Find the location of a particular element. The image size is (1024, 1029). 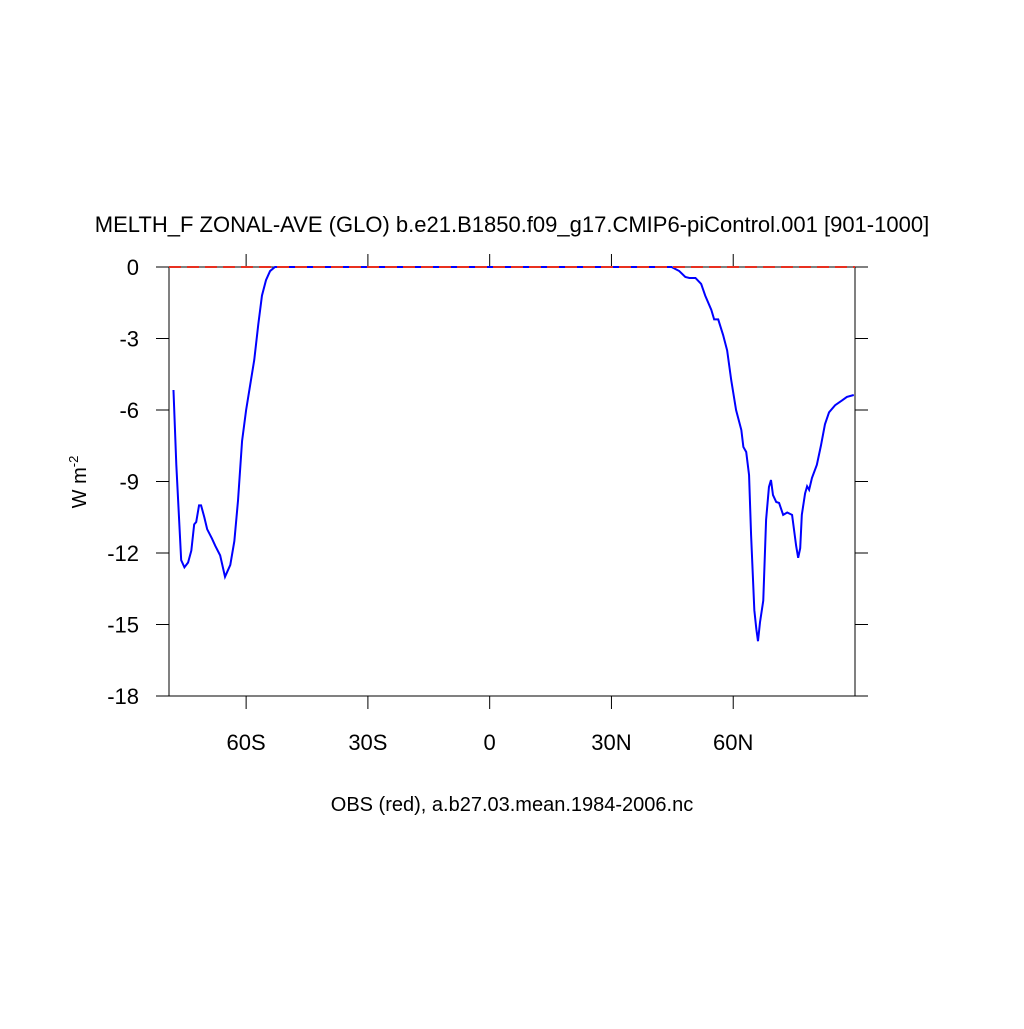

y-tick-label: -6 is located at coordinates (129, 410).